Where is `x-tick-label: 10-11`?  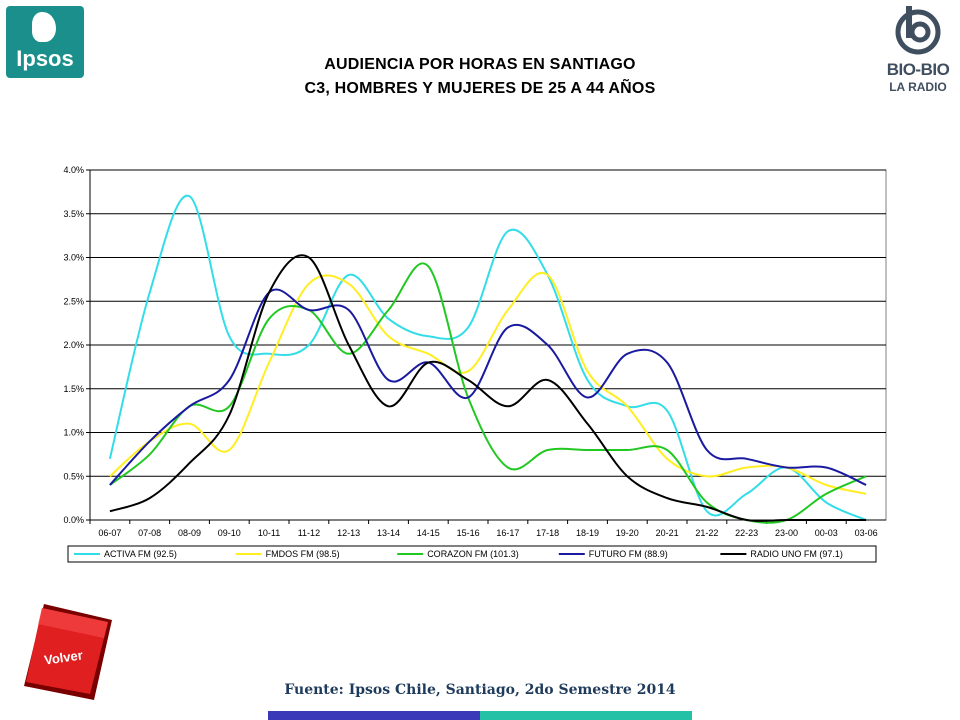 x-tick-label: 10-11 is located at coordinates (269, 533).